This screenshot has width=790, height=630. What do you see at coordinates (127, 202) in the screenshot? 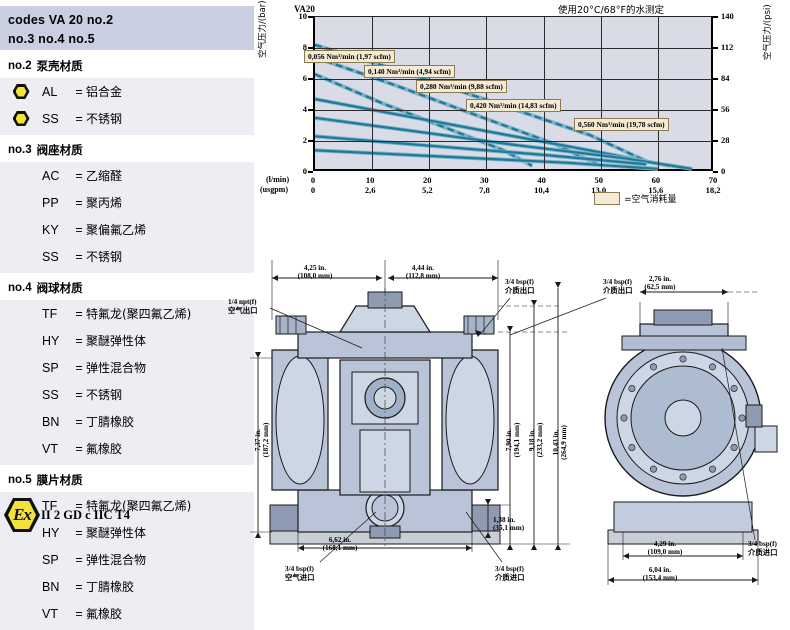
I see `spec-option-row: PP = 聚丙烯` at bounding box center [127, 202].